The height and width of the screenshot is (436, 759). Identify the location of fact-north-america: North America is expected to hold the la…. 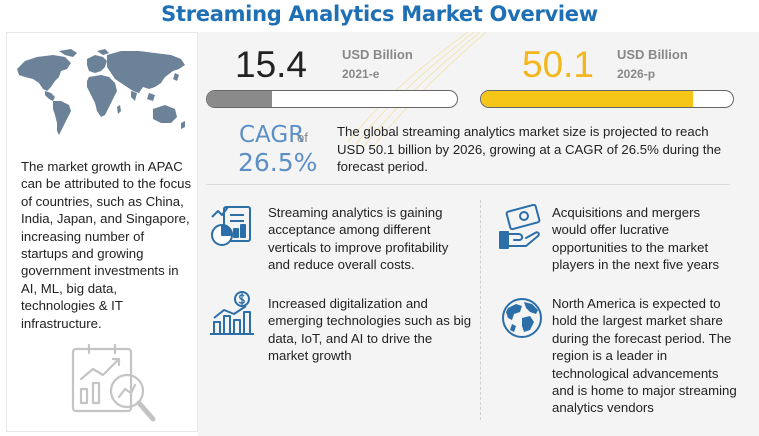
(644, 356).